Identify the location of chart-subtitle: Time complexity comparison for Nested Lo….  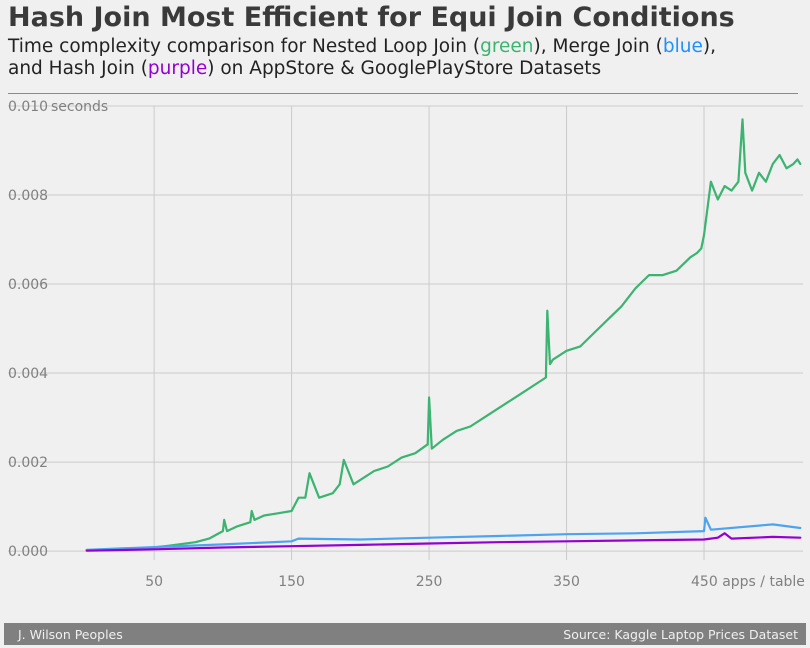
(362, 58).